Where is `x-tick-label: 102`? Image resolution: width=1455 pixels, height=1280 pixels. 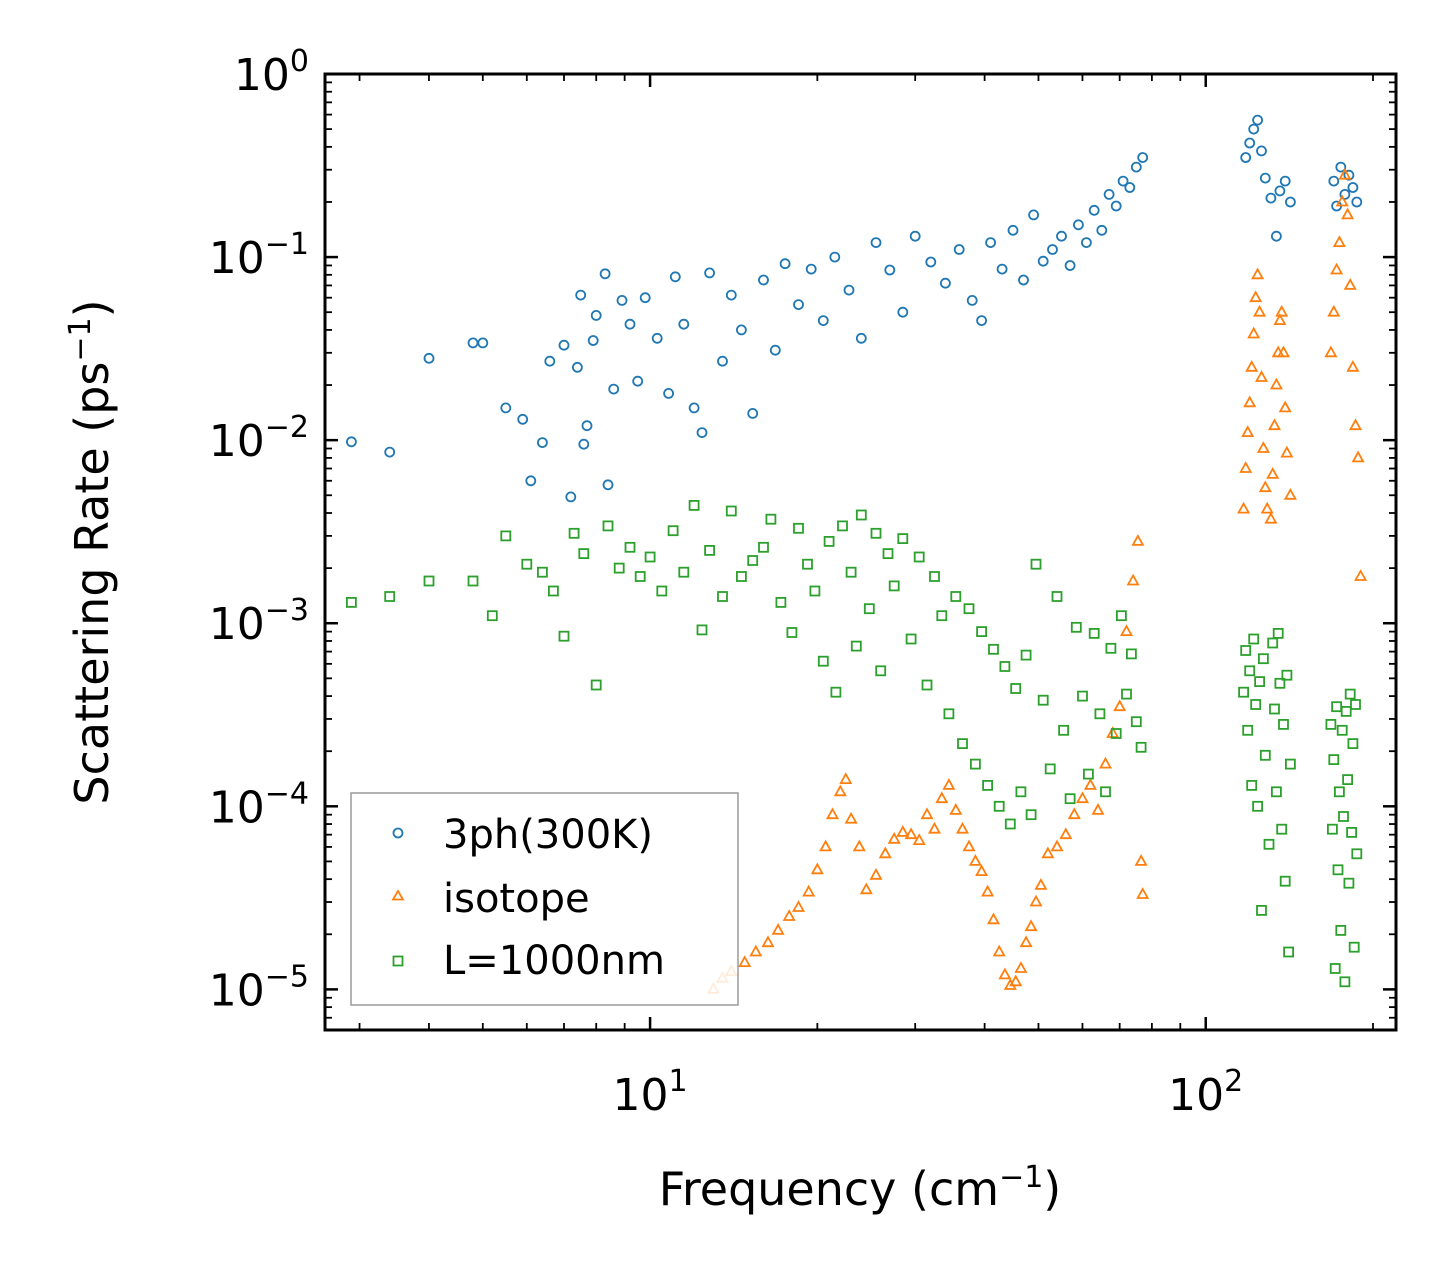 x-tick-label: 102 is located at coordinates (1205, 1092).